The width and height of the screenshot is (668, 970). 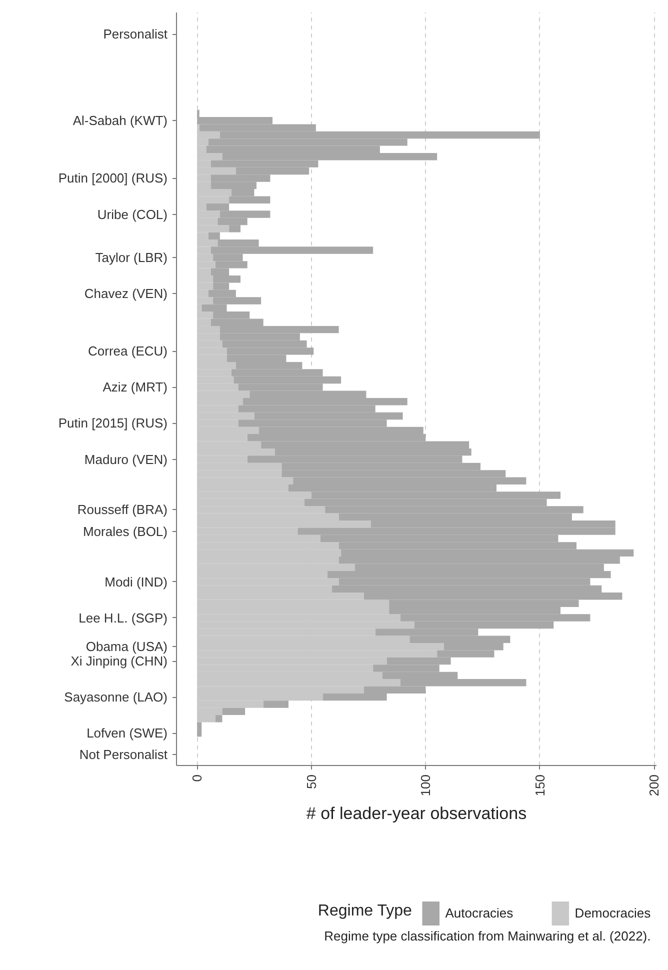 I want to click on y-tick-label: Xi Jinping (CHN), so click(x=119, y=661).